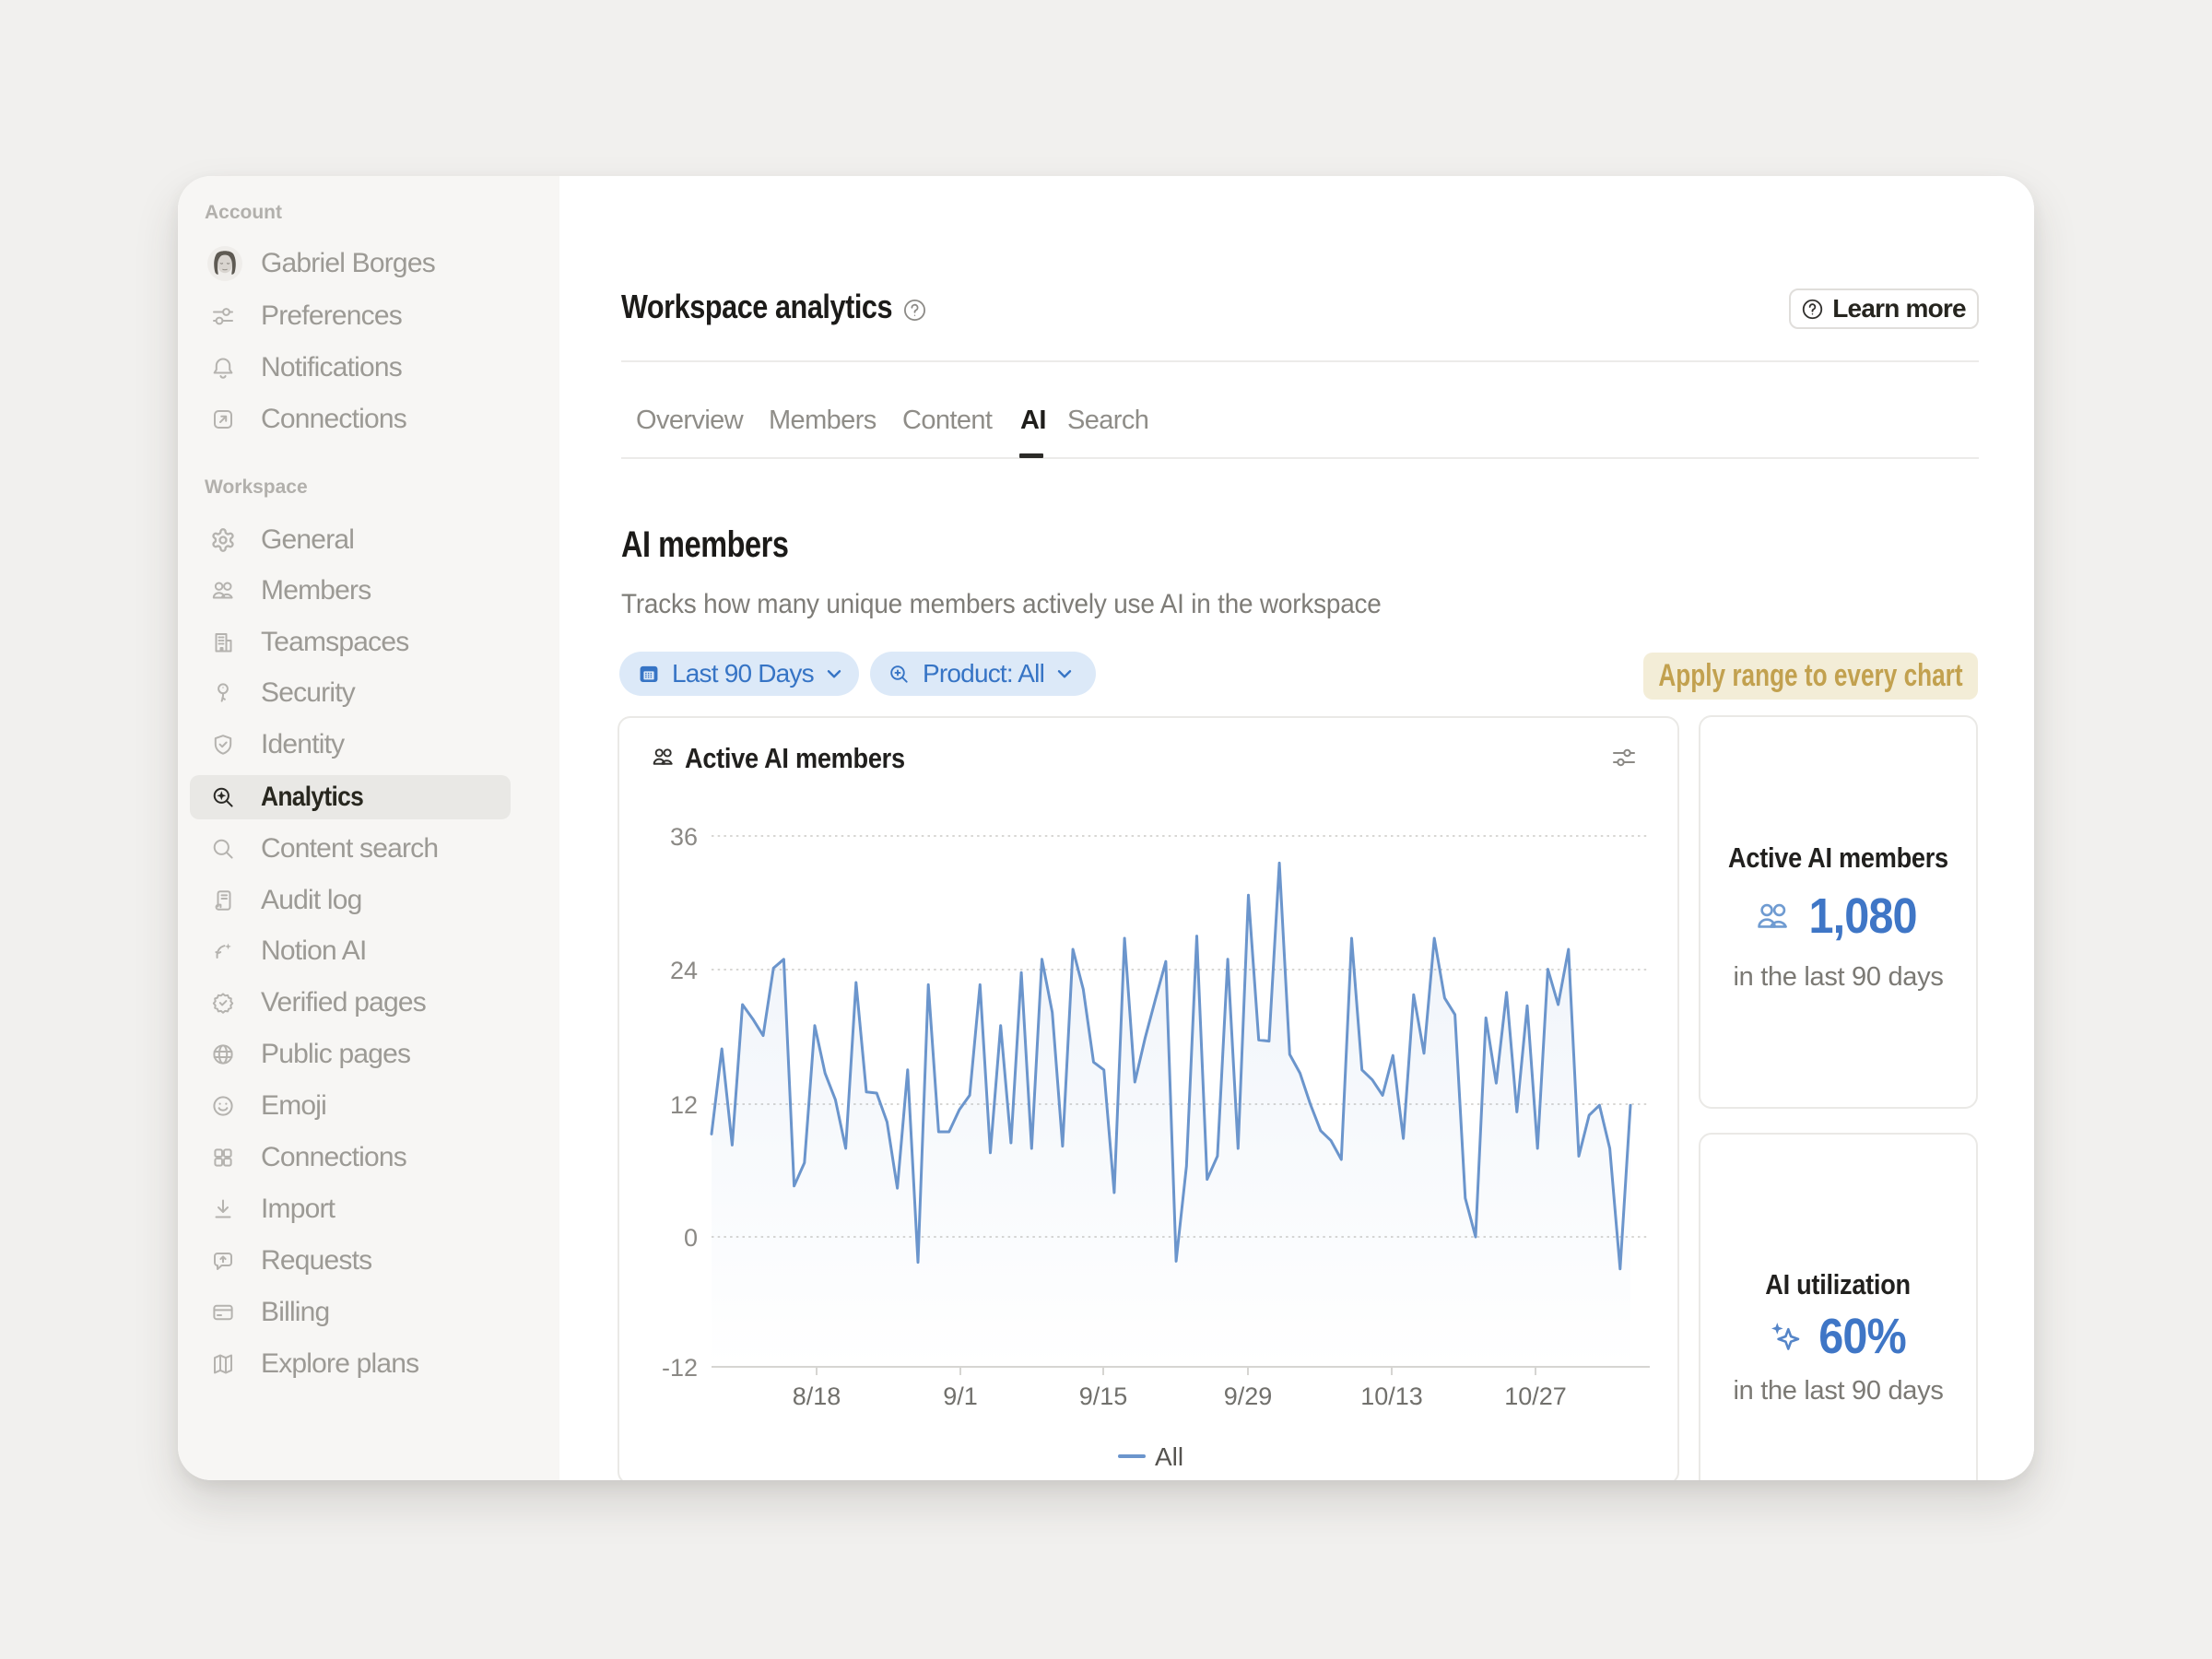 The width and height of the screenshot is (2212, 1659). What do you see at coordinates (960, 1396) in the screenshot?
I see `svg-text: 9/1` at bounding box center [960, 1396].